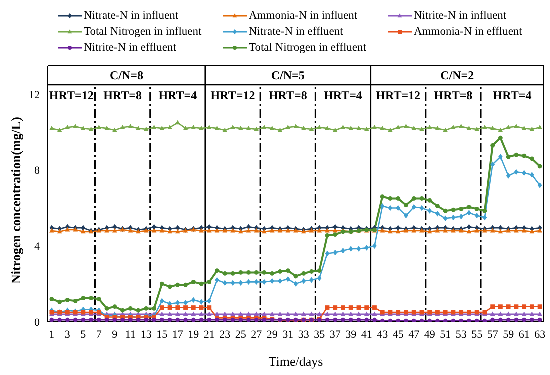 The height and width of the screenshot is (375, 550). What do you see at coordinates (414, 334) in the screenshot?
I see `x-tick-label: 47` at bounding box center [414, 334].